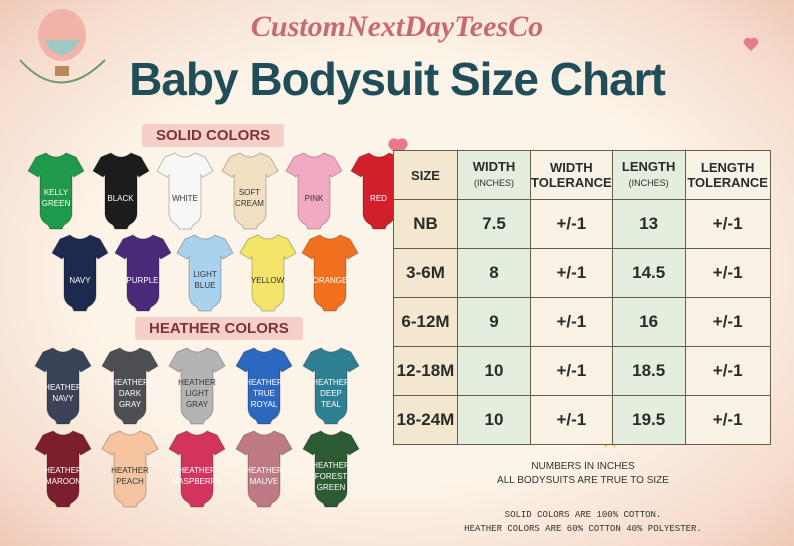 The height and width of the screenshot is (546, 794). What do you see at coordinates (727, 175) in the screenshot?
I see `header-title: LENGTH TOLERANCE` at bounding box center [727, 175].